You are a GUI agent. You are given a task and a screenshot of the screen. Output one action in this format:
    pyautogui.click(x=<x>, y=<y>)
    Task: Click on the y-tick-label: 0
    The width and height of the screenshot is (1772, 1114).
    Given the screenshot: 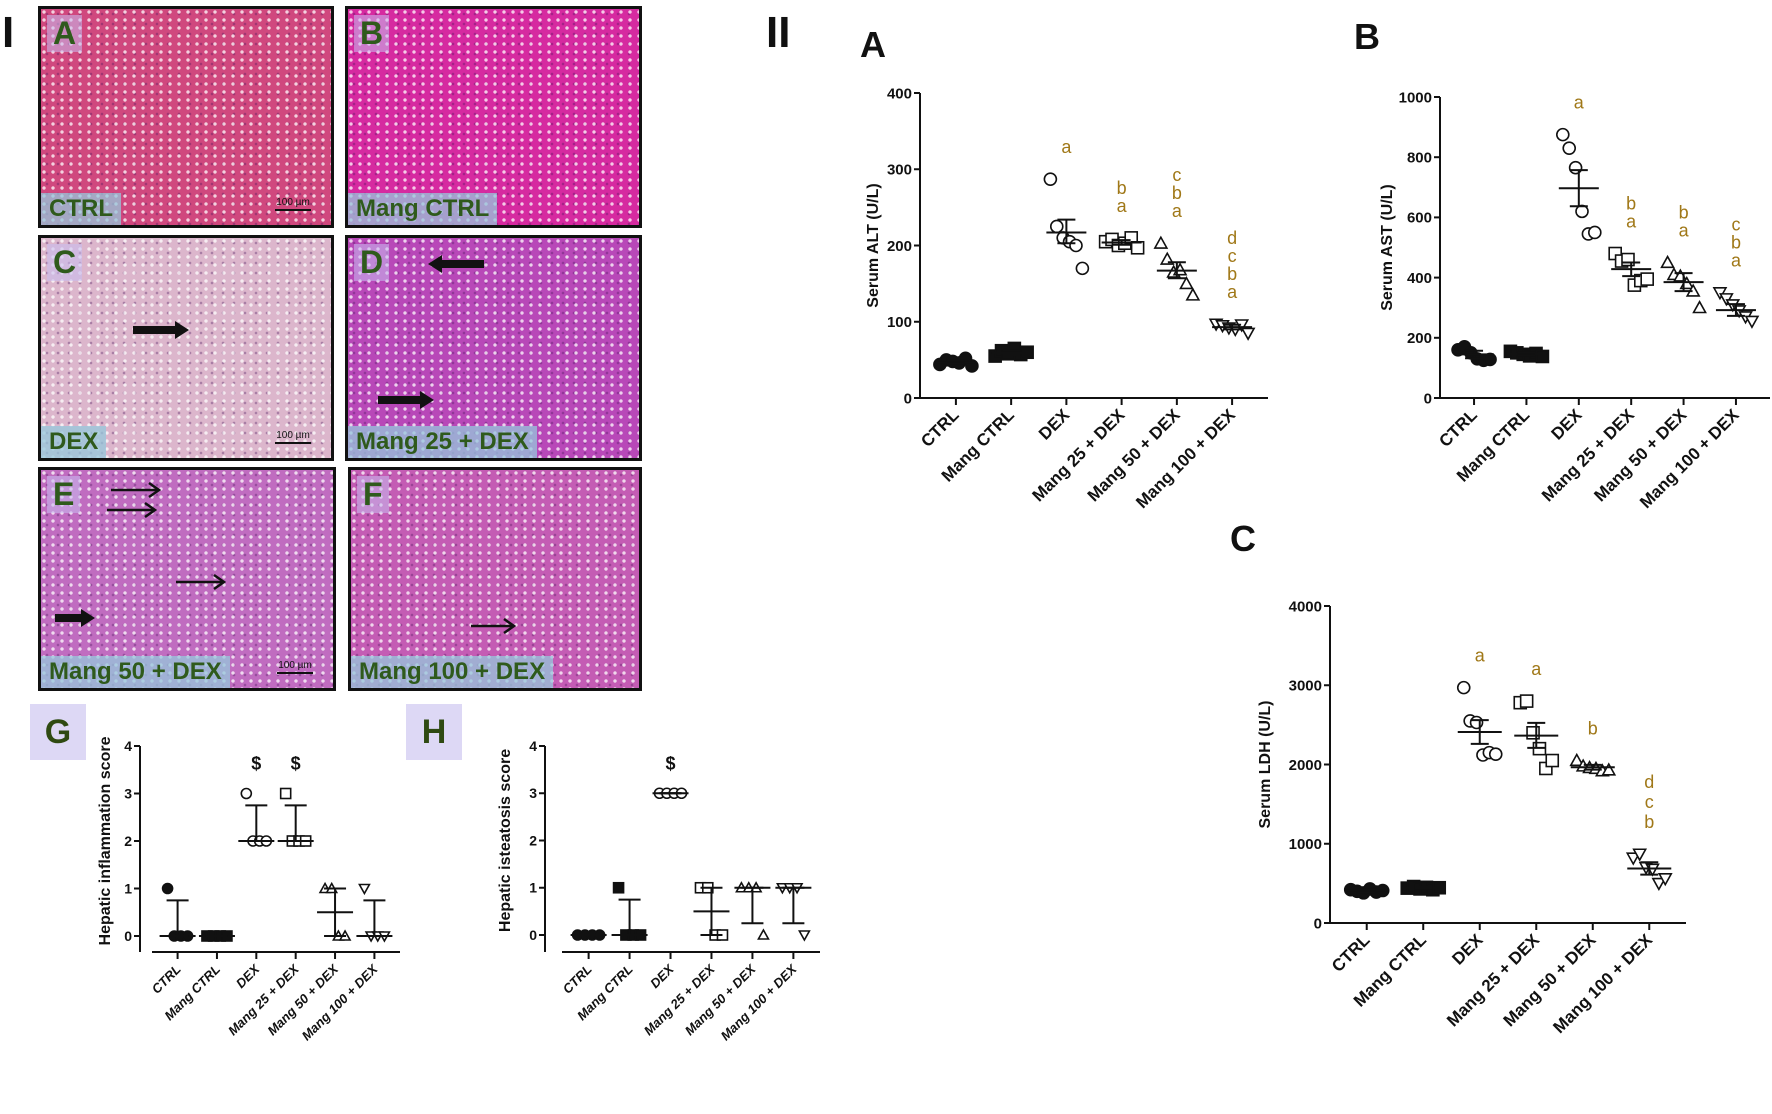 What is the action you would take?
    pyautogui.click(x=908, y=398)
    